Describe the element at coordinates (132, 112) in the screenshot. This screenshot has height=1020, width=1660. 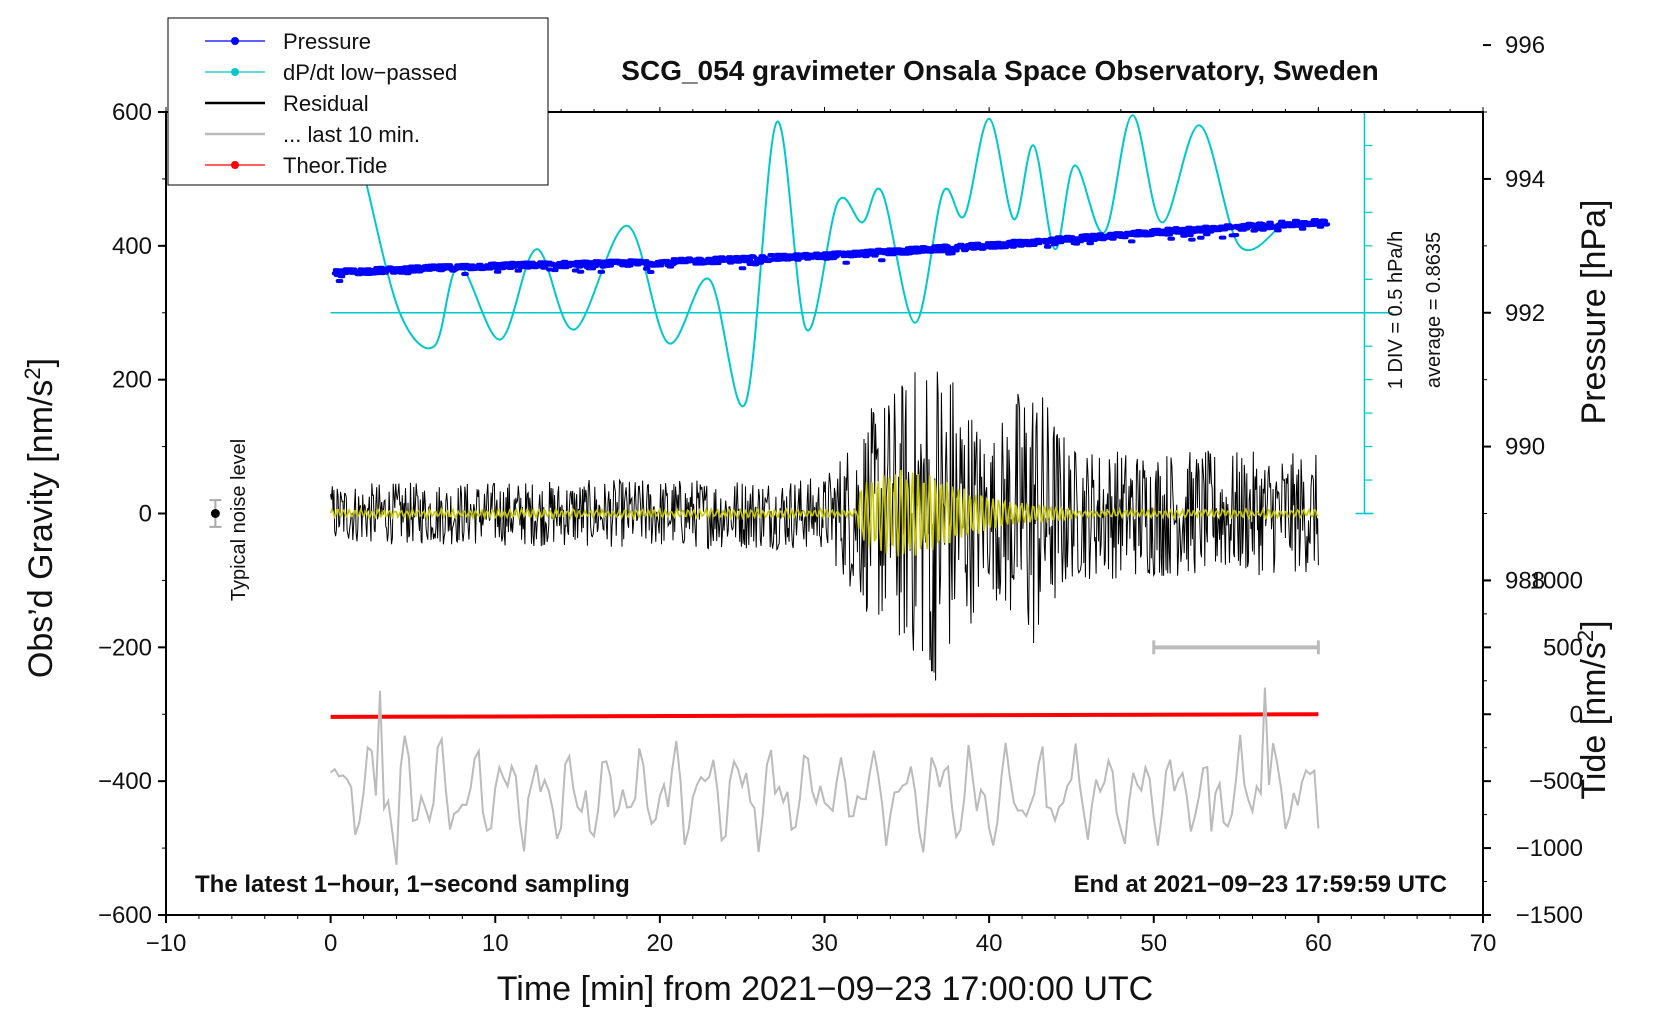
I see `y-tick-label: 600` at that location.